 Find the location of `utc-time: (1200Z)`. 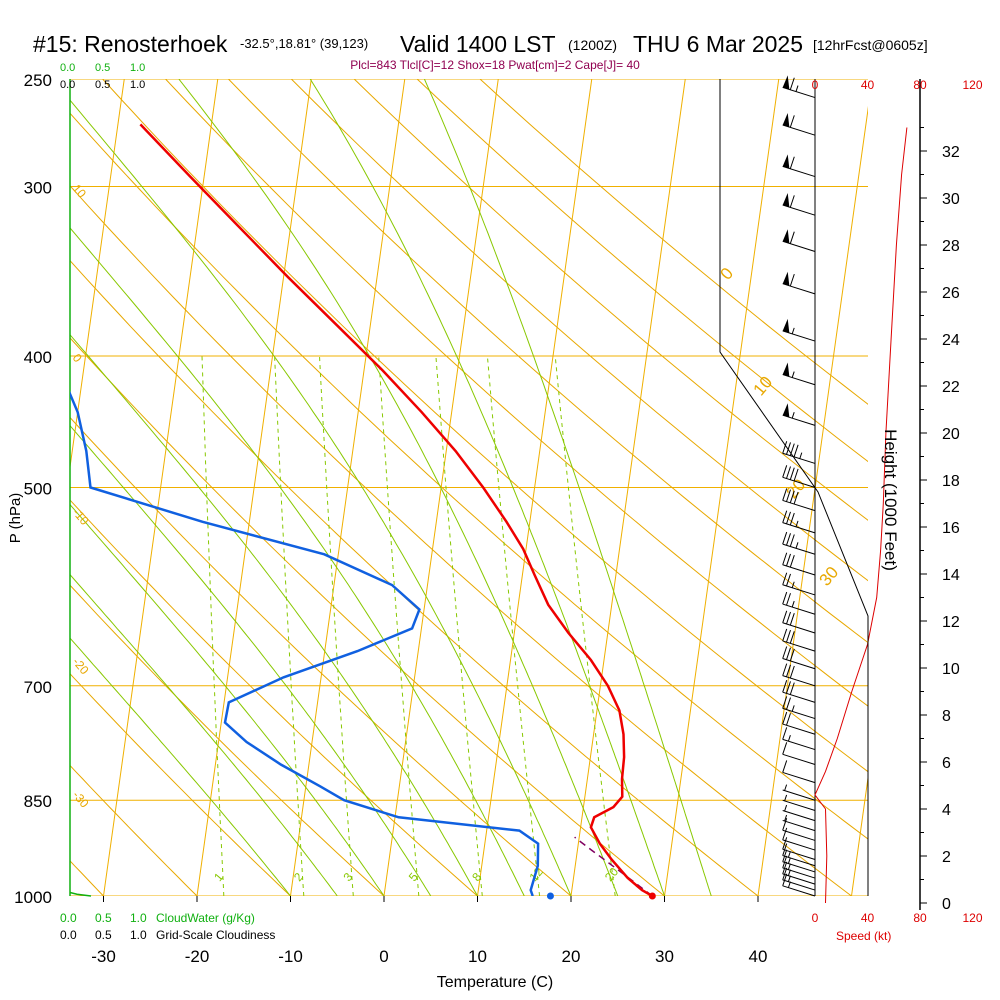

utc-time: (1200Z) is located at coordinates (592, 45).